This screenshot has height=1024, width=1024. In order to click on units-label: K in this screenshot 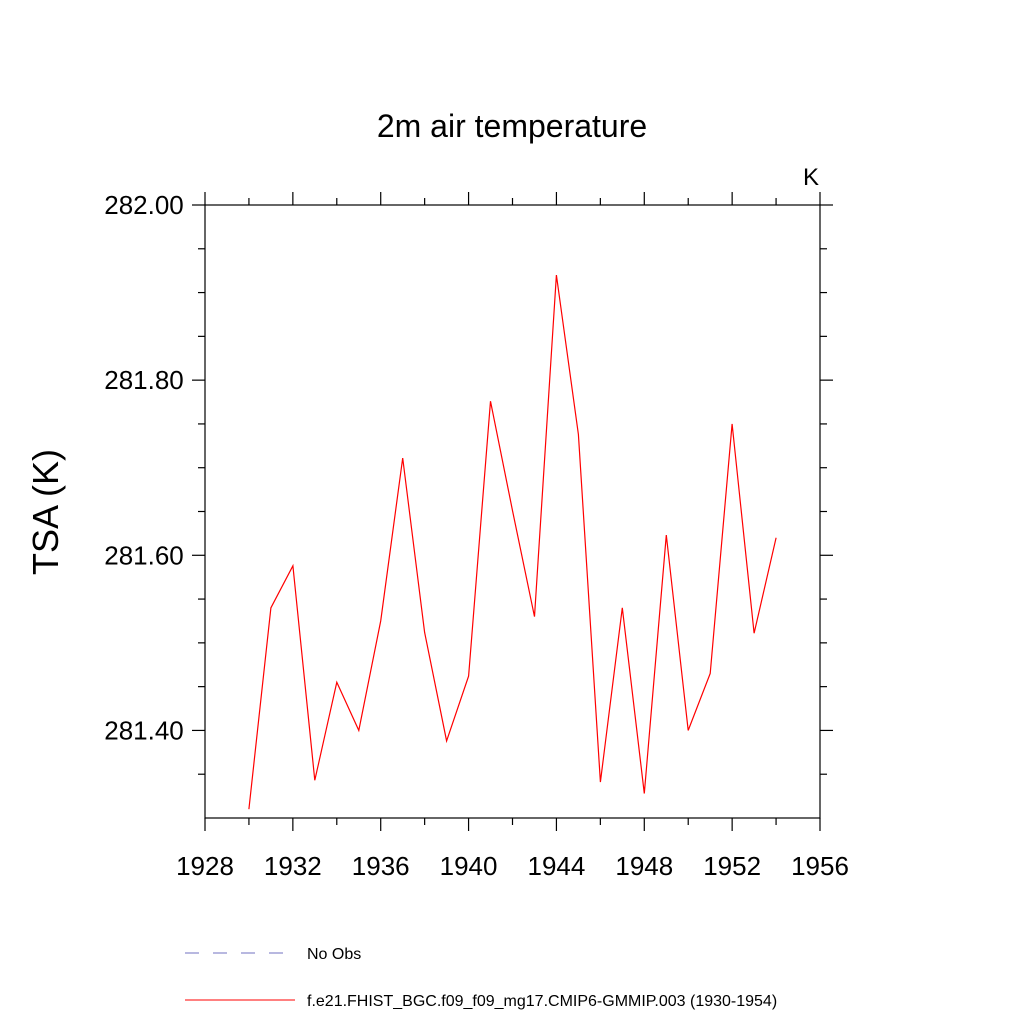, I will do `click(811, 177)`.